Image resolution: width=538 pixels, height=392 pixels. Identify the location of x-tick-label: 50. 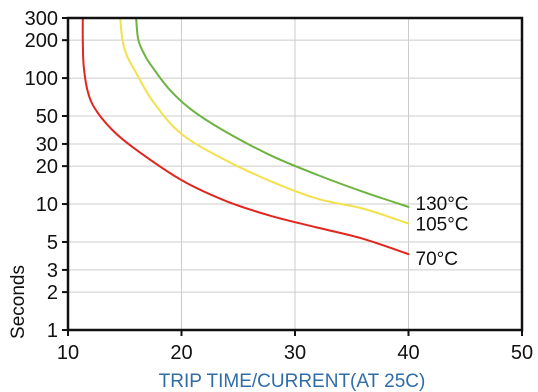
(522, 353).